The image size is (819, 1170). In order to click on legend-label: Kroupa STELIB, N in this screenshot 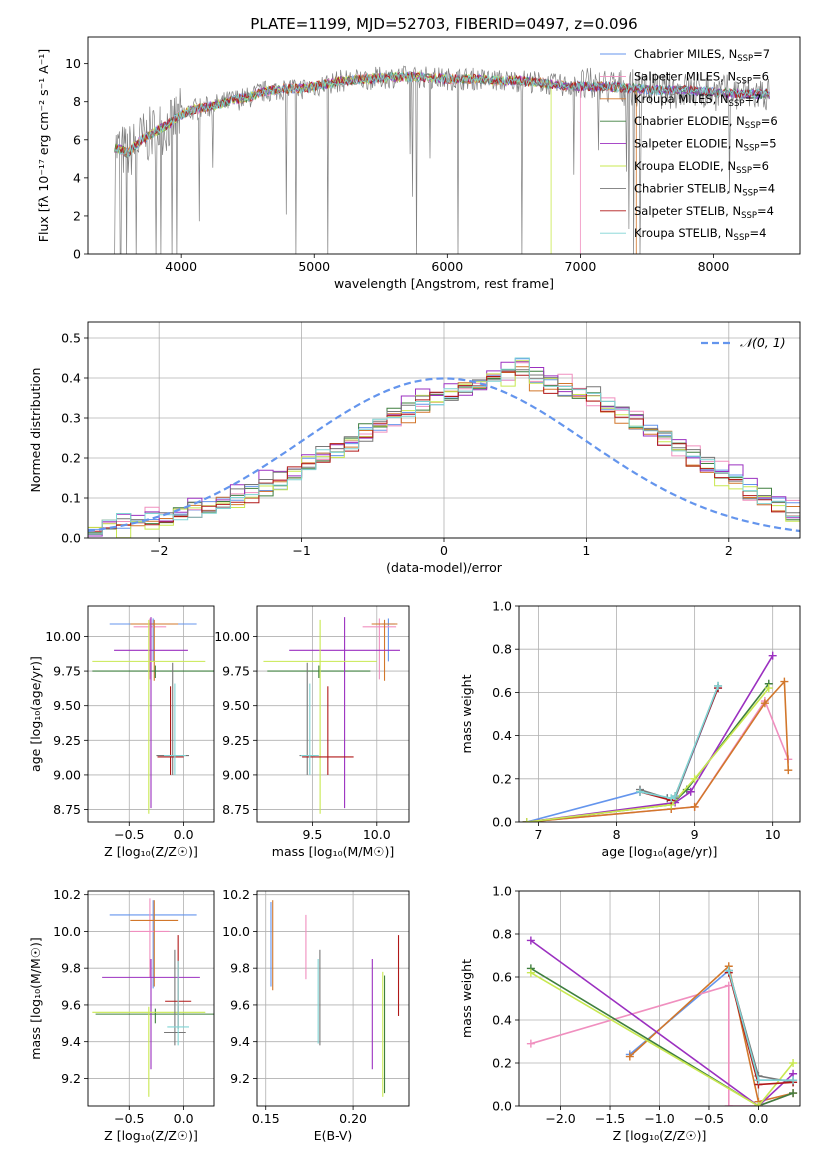, I will do `click(684, 233)`.